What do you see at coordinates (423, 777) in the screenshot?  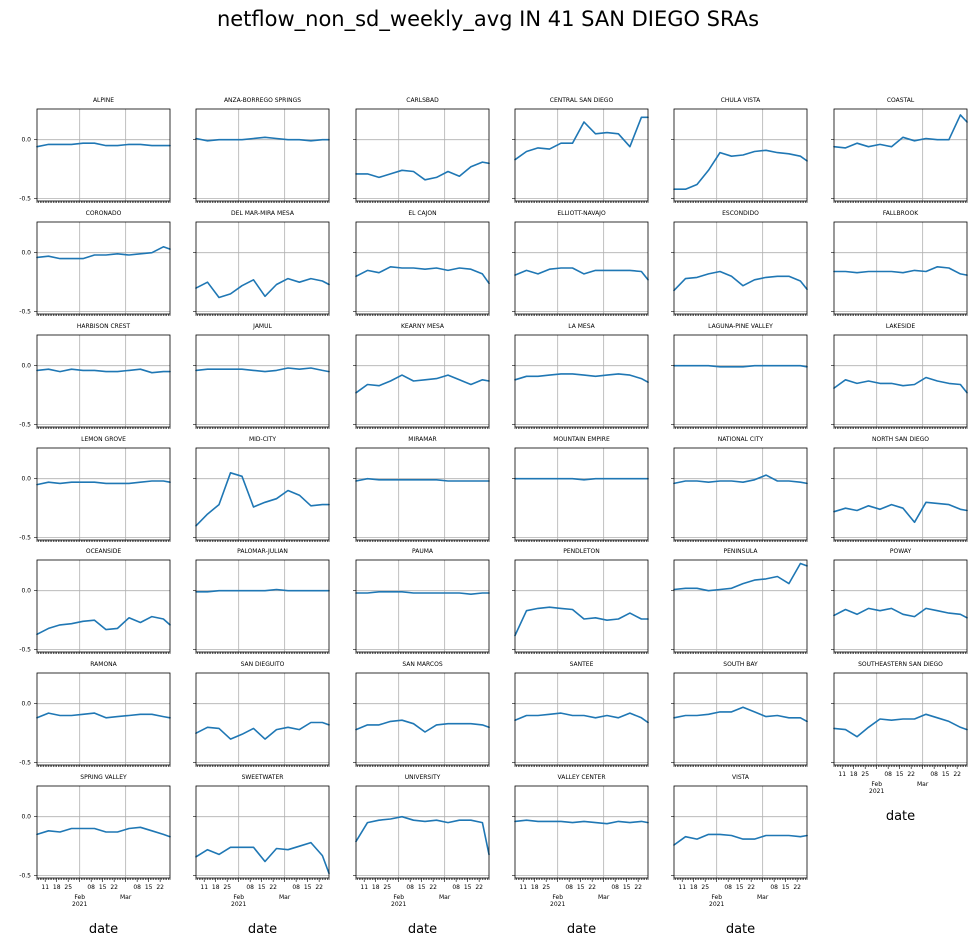 I see `subplot-title: UNIVERSITY` at bounding box center [423, 777].